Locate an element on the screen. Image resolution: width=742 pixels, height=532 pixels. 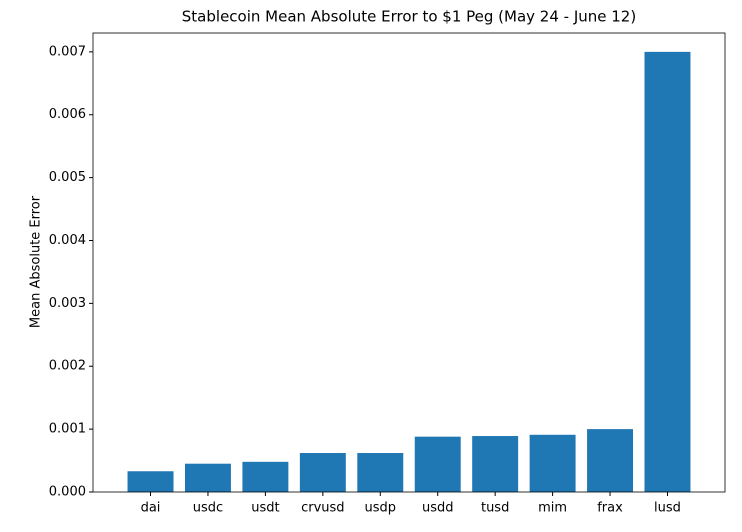
x-tick-label: mim is located at coordinates (552, 508).